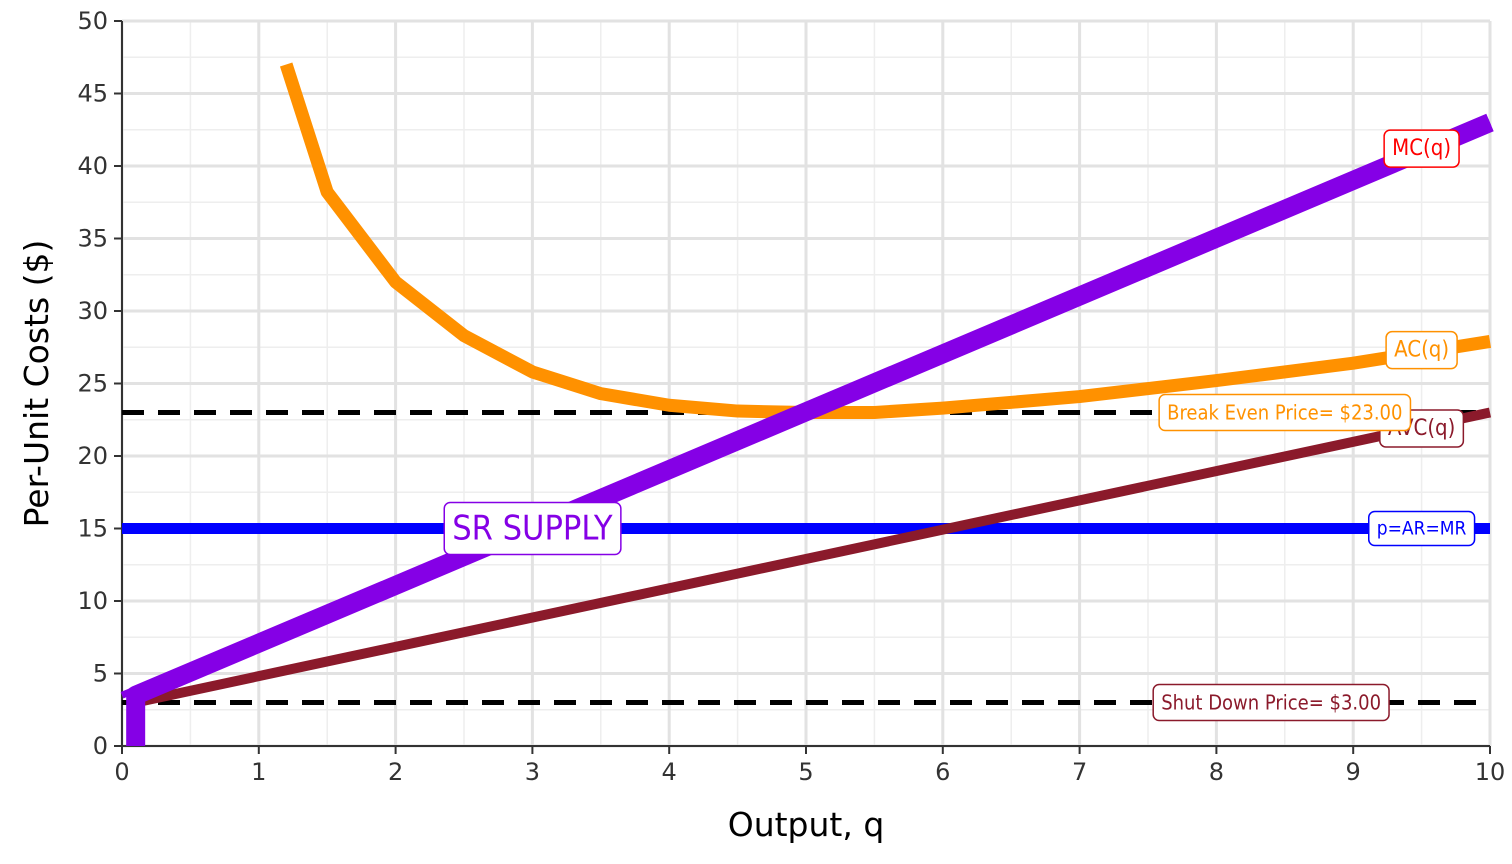  Describe the element at coordinates (1216, 772) in the screenshot. I see `x-tick-label: 8` at that location.